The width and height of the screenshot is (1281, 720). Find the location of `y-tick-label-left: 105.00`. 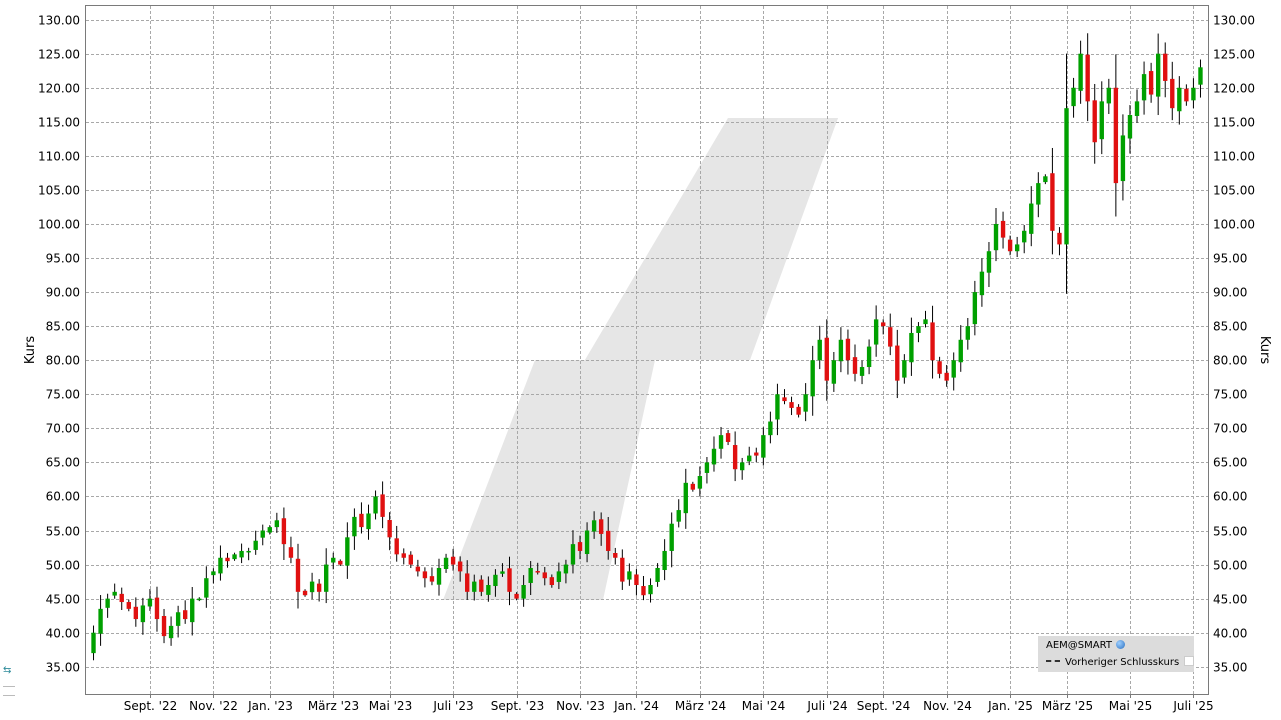

y-tick-label-left: 105.00 is located at coordinates (59, 191).